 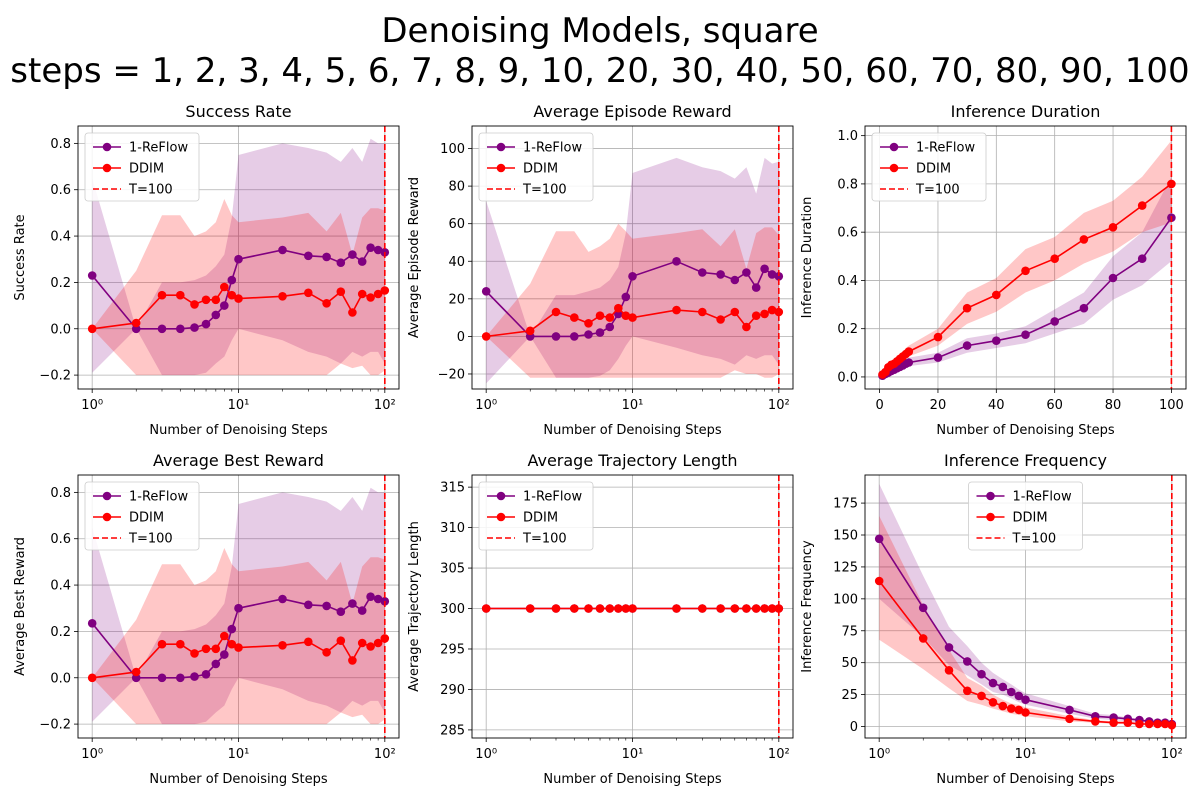 I want to click on y-tick-label: 300, so click(x=452, y=609).